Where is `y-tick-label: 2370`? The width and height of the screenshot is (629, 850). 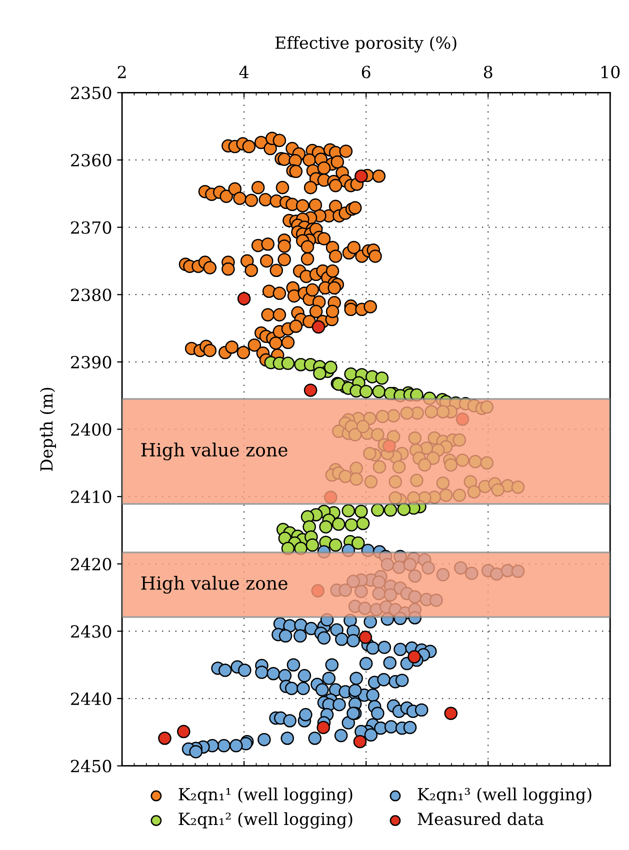 y-tick-label: 2370 is located at coordinates (91, 227).